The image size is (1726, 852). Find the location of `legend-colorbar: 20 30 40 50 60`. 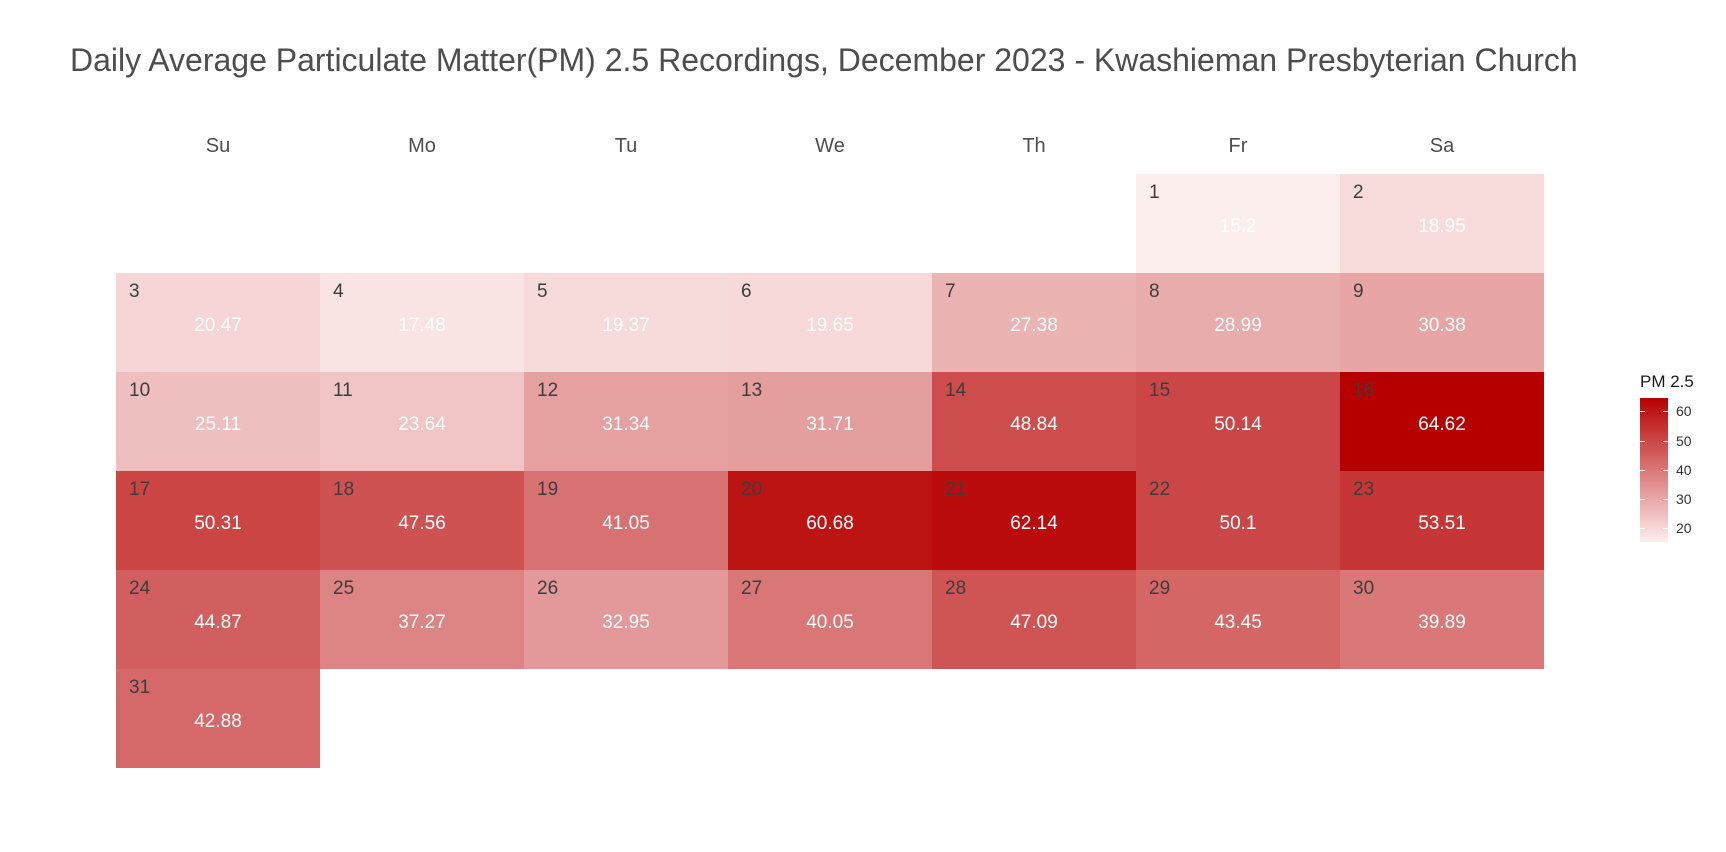

legend-colorbar: 20 30 40 50 60 is located at coordinates (1666, 470).